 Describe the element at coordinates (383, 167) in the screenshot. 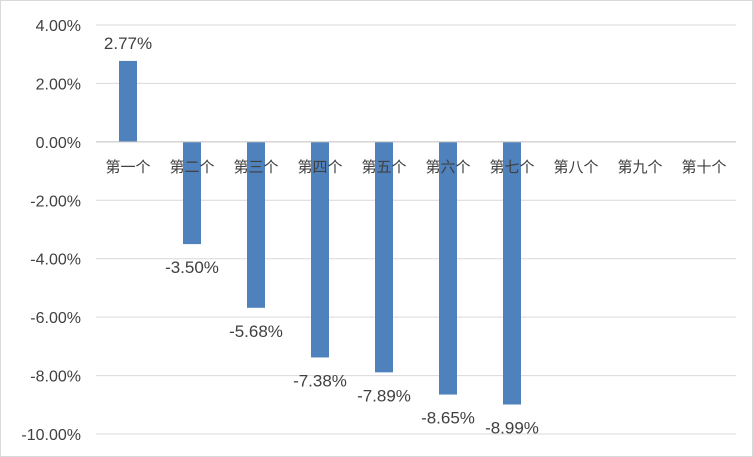

I see `category-label: 第五个` at that location.